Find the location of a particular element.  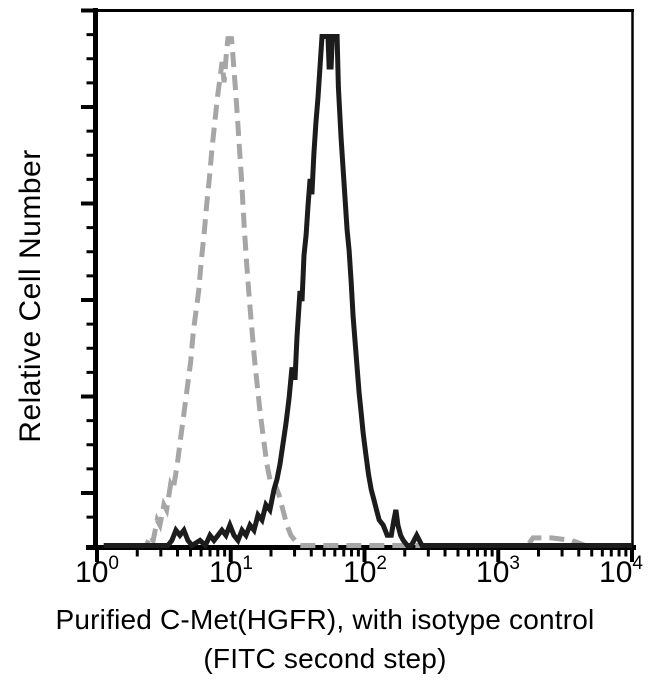

x-axis-tick-label-1e0: 10⁰ is located at coordinates (97, 571).